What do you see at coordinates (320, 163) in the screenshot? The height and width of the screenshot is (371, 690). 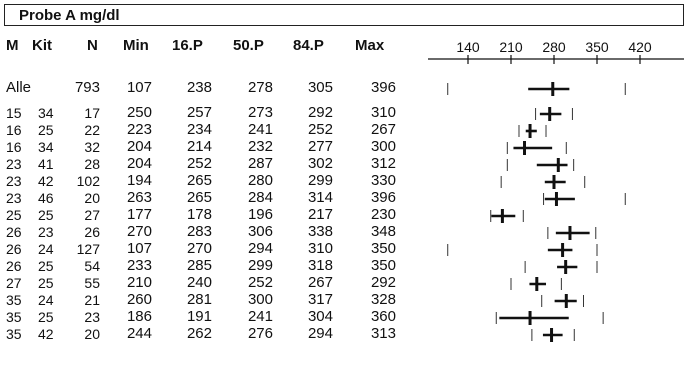 I see `cell-p84: 302` at bounding box center [320, 163].